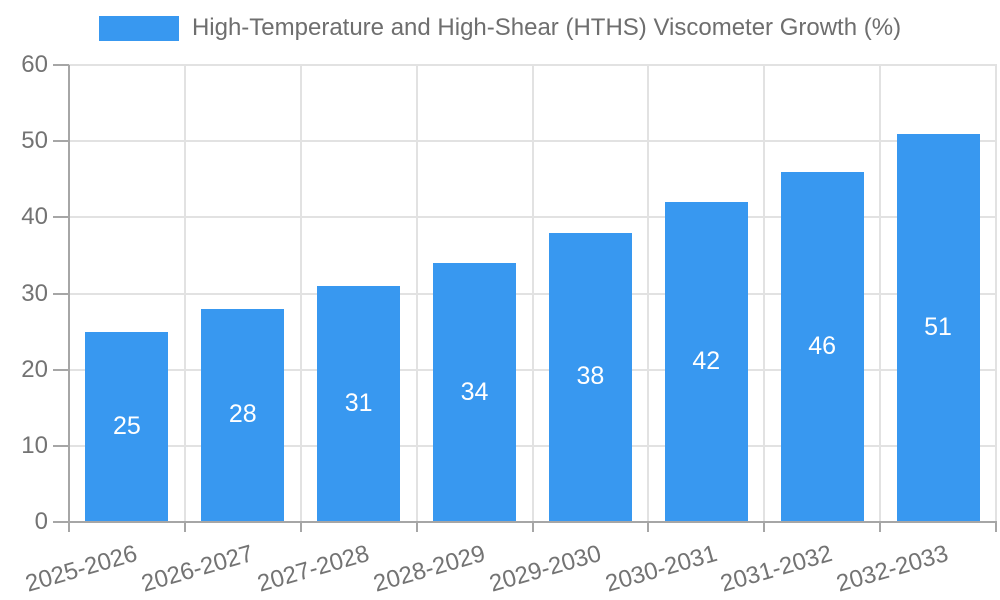 The height and width of the screenshot is (600, 1000). I want to click on bar: 31, so click(359, 403).